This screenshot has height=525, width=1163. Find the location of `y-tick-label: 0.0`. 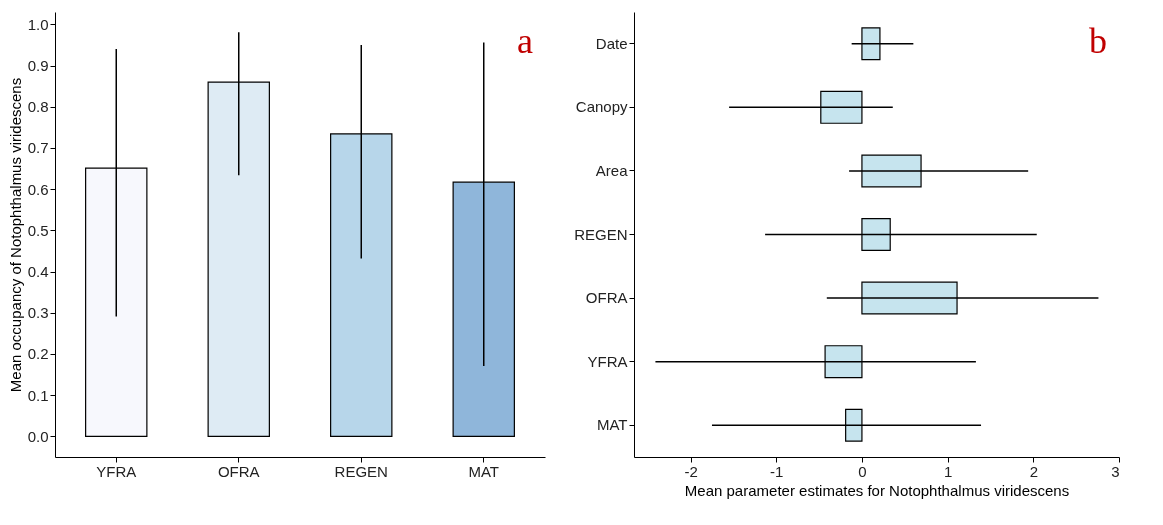

y-tick-label: 0.0 is located at coordinates (38, 436).